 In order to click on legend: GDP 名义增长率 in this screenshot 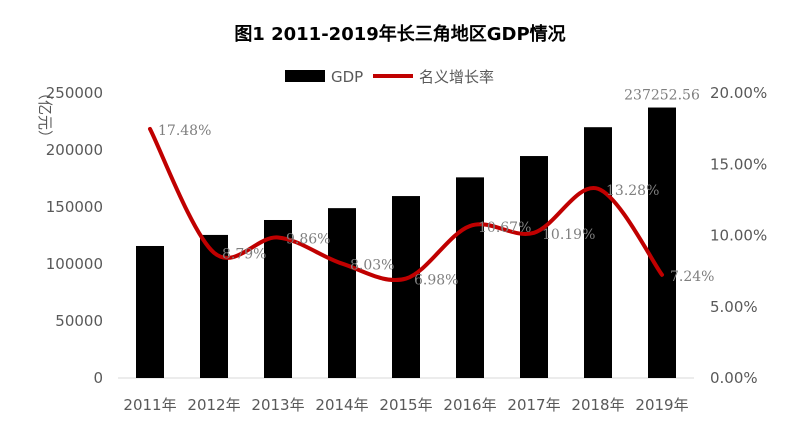, I will do `click(389, 77)`.